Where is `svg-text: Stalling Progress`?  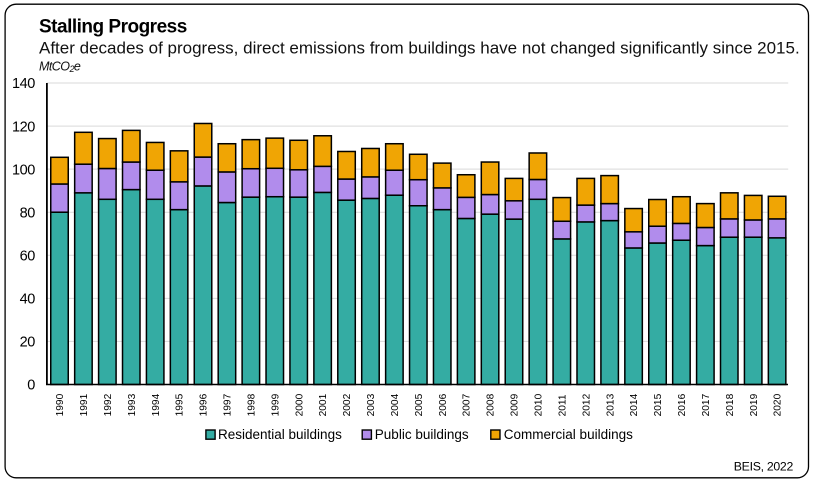
svg-text: Stalling Progress is located at coordinates (113, 26).